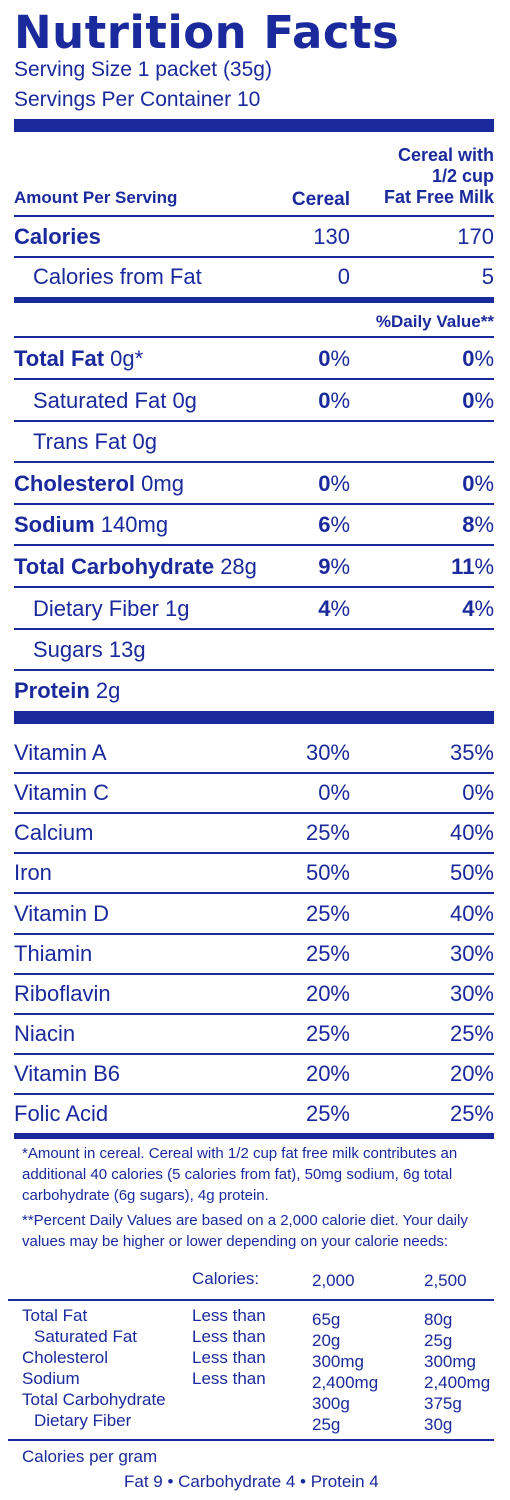 The width and height of the screenshot is (510, 1500). What do you see at coordinates (254, 1113) in the screenshot?
I see `vitamin-row-folic-acid: Folic Acid 25% 25%` at bounding box center [254, 1113].